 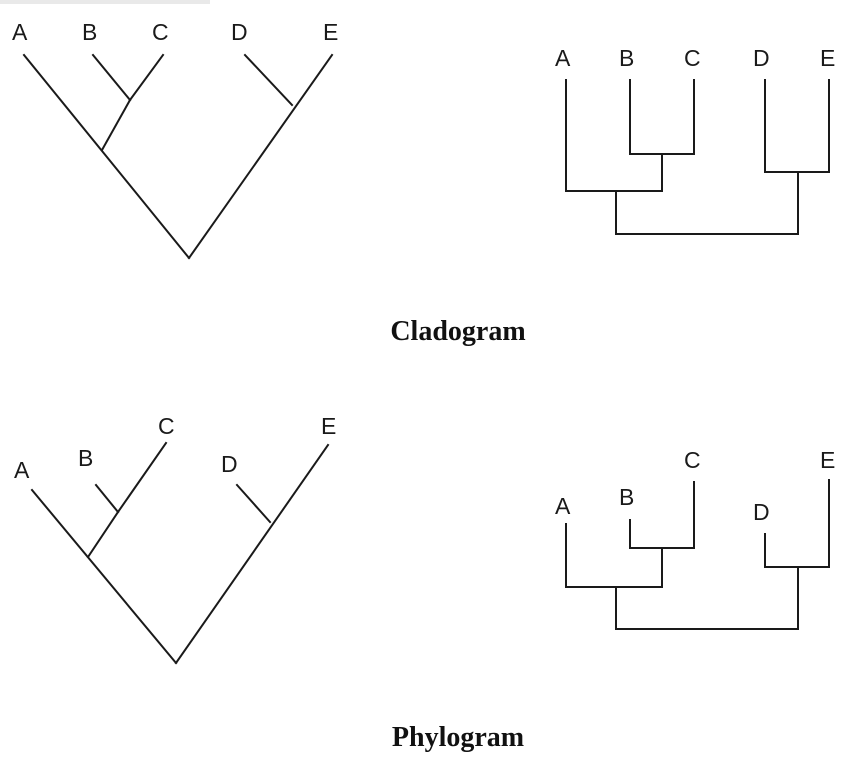 What do you see at coordinates (458, 737) in the screenshot?
I see `phylogram-caption: Phylogram` at bounding box center [458, 737].